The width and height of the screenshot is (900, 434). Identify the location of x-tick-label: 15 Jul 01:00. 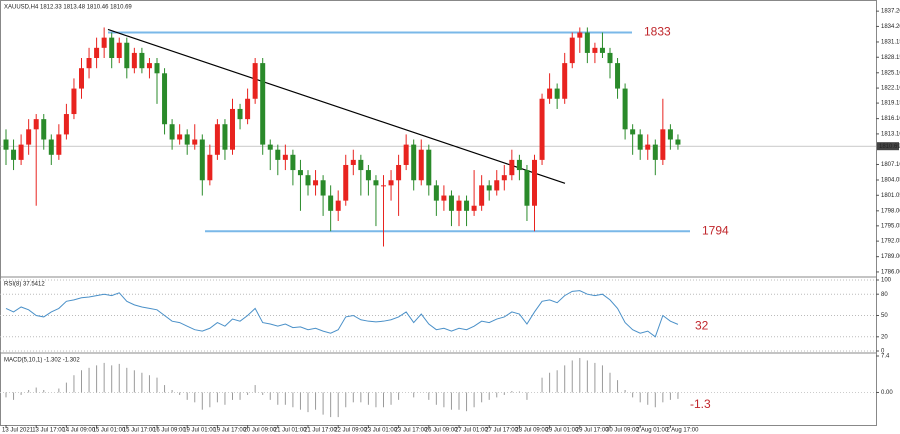
(109, 431).